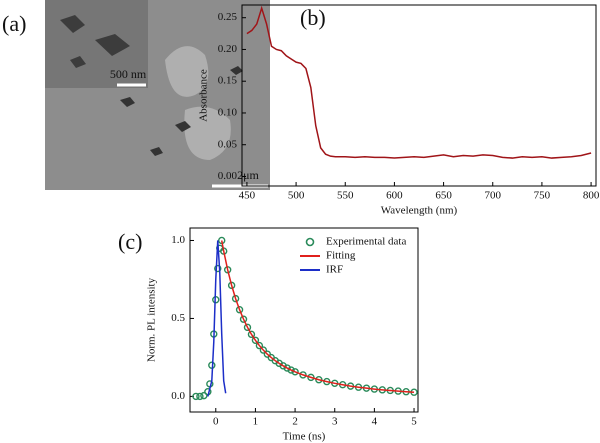 The width and height of the screenshot is (600, 443). What do you see at coordinates (228, 144) in the screenshot?
I see `y-tick-label: 0.05` at bounding box center [228, 144].